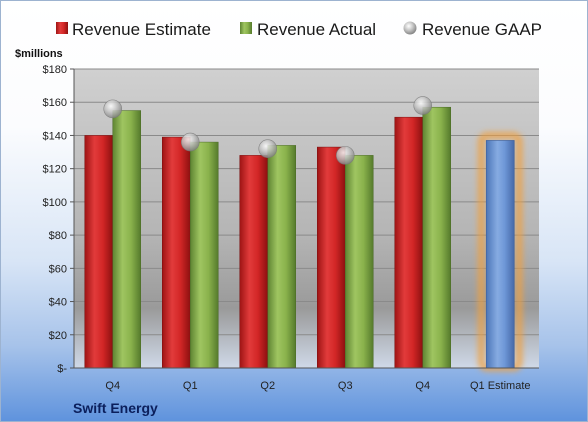 The width and height of the screenshot is (588, 422). What do you see at coordinates (58, 236) in the screenshot?
I see `y-tick-label: $80` at bounding box center [58, 236].